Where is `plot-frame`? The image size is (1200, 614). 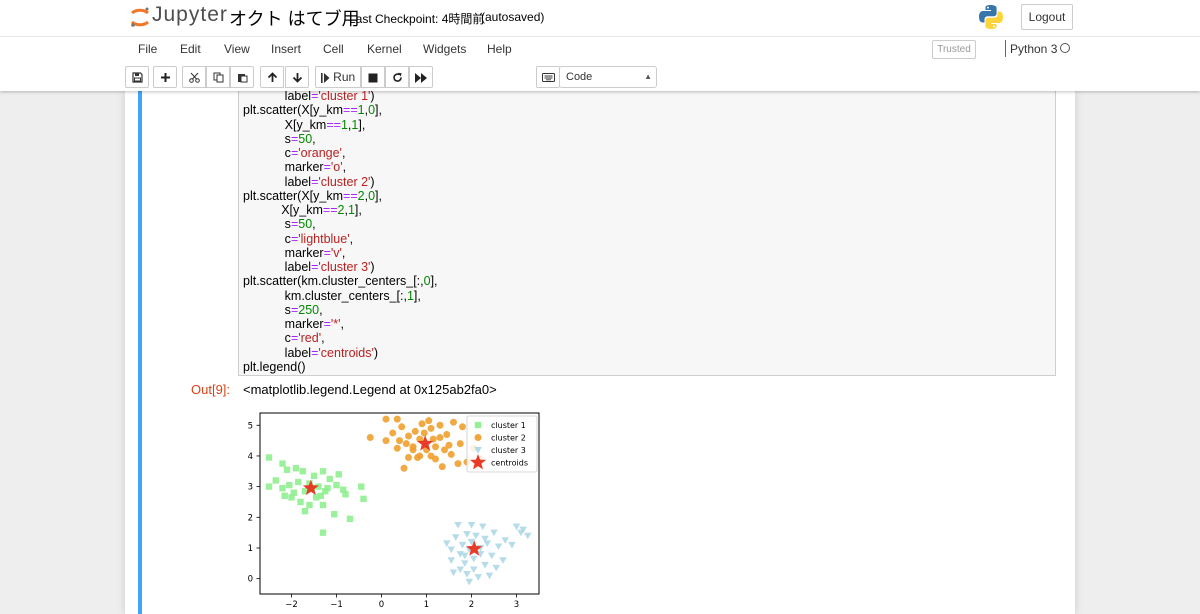
plot-frame is located at coordinates (399, 503).